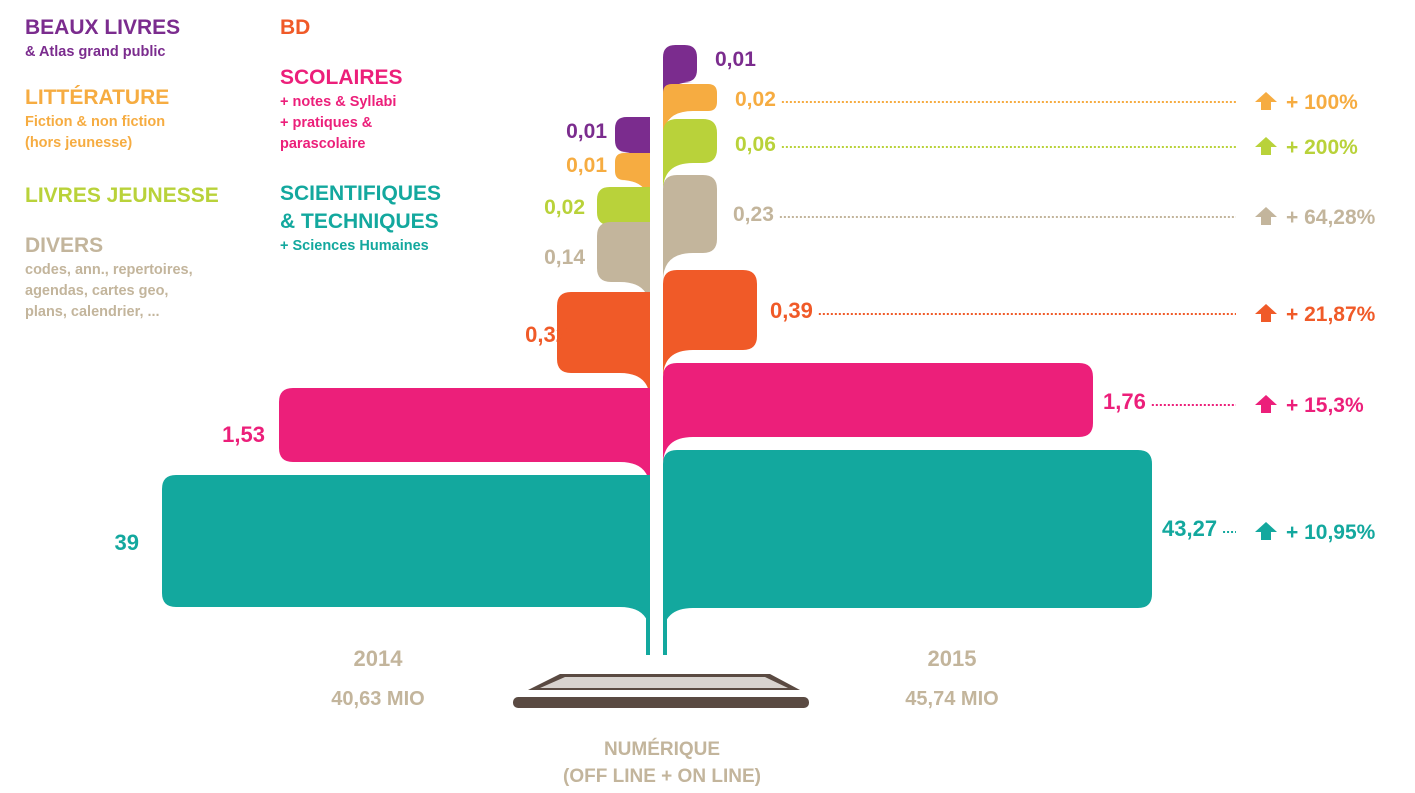 This screenshot has height=793, width=1415. What do you see at coordinates (1331, 217) in the screenshot?
I see `change-label: + 64,28%` at bounding box center [1331, 217].